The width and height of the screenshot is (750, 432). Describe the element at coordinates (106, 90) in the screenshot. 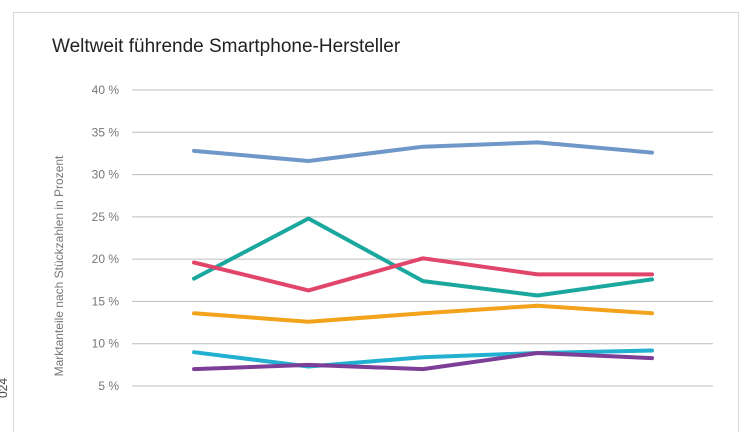

I see `y-tick-label: 40 %` at that location.